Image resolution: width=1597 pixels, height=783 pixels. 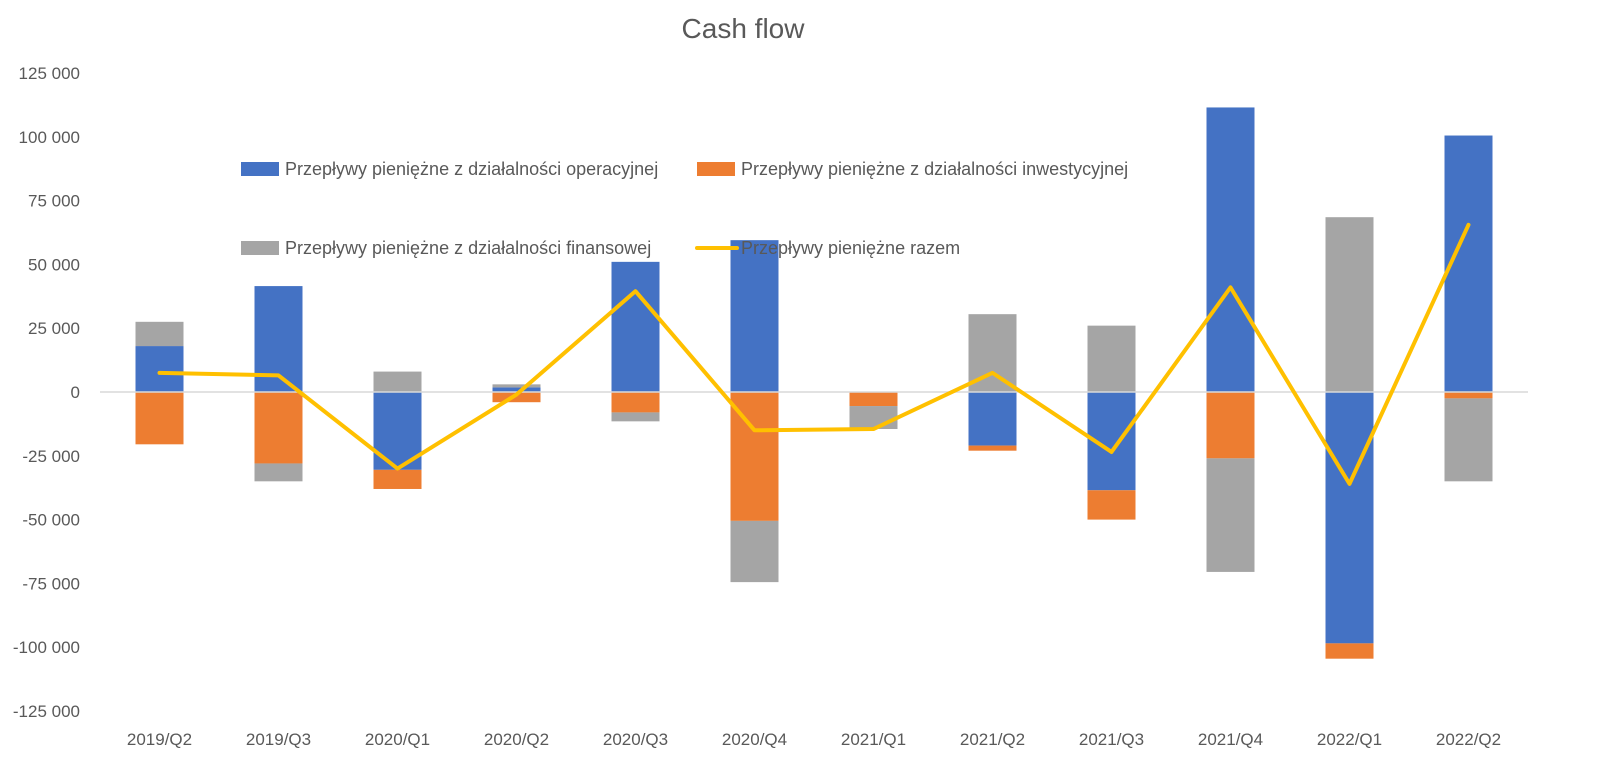 What do you see at coordinates (54, 328) in the screenshot?
I see `y-tick-label: 25 000` at bounding box center [54, 328].